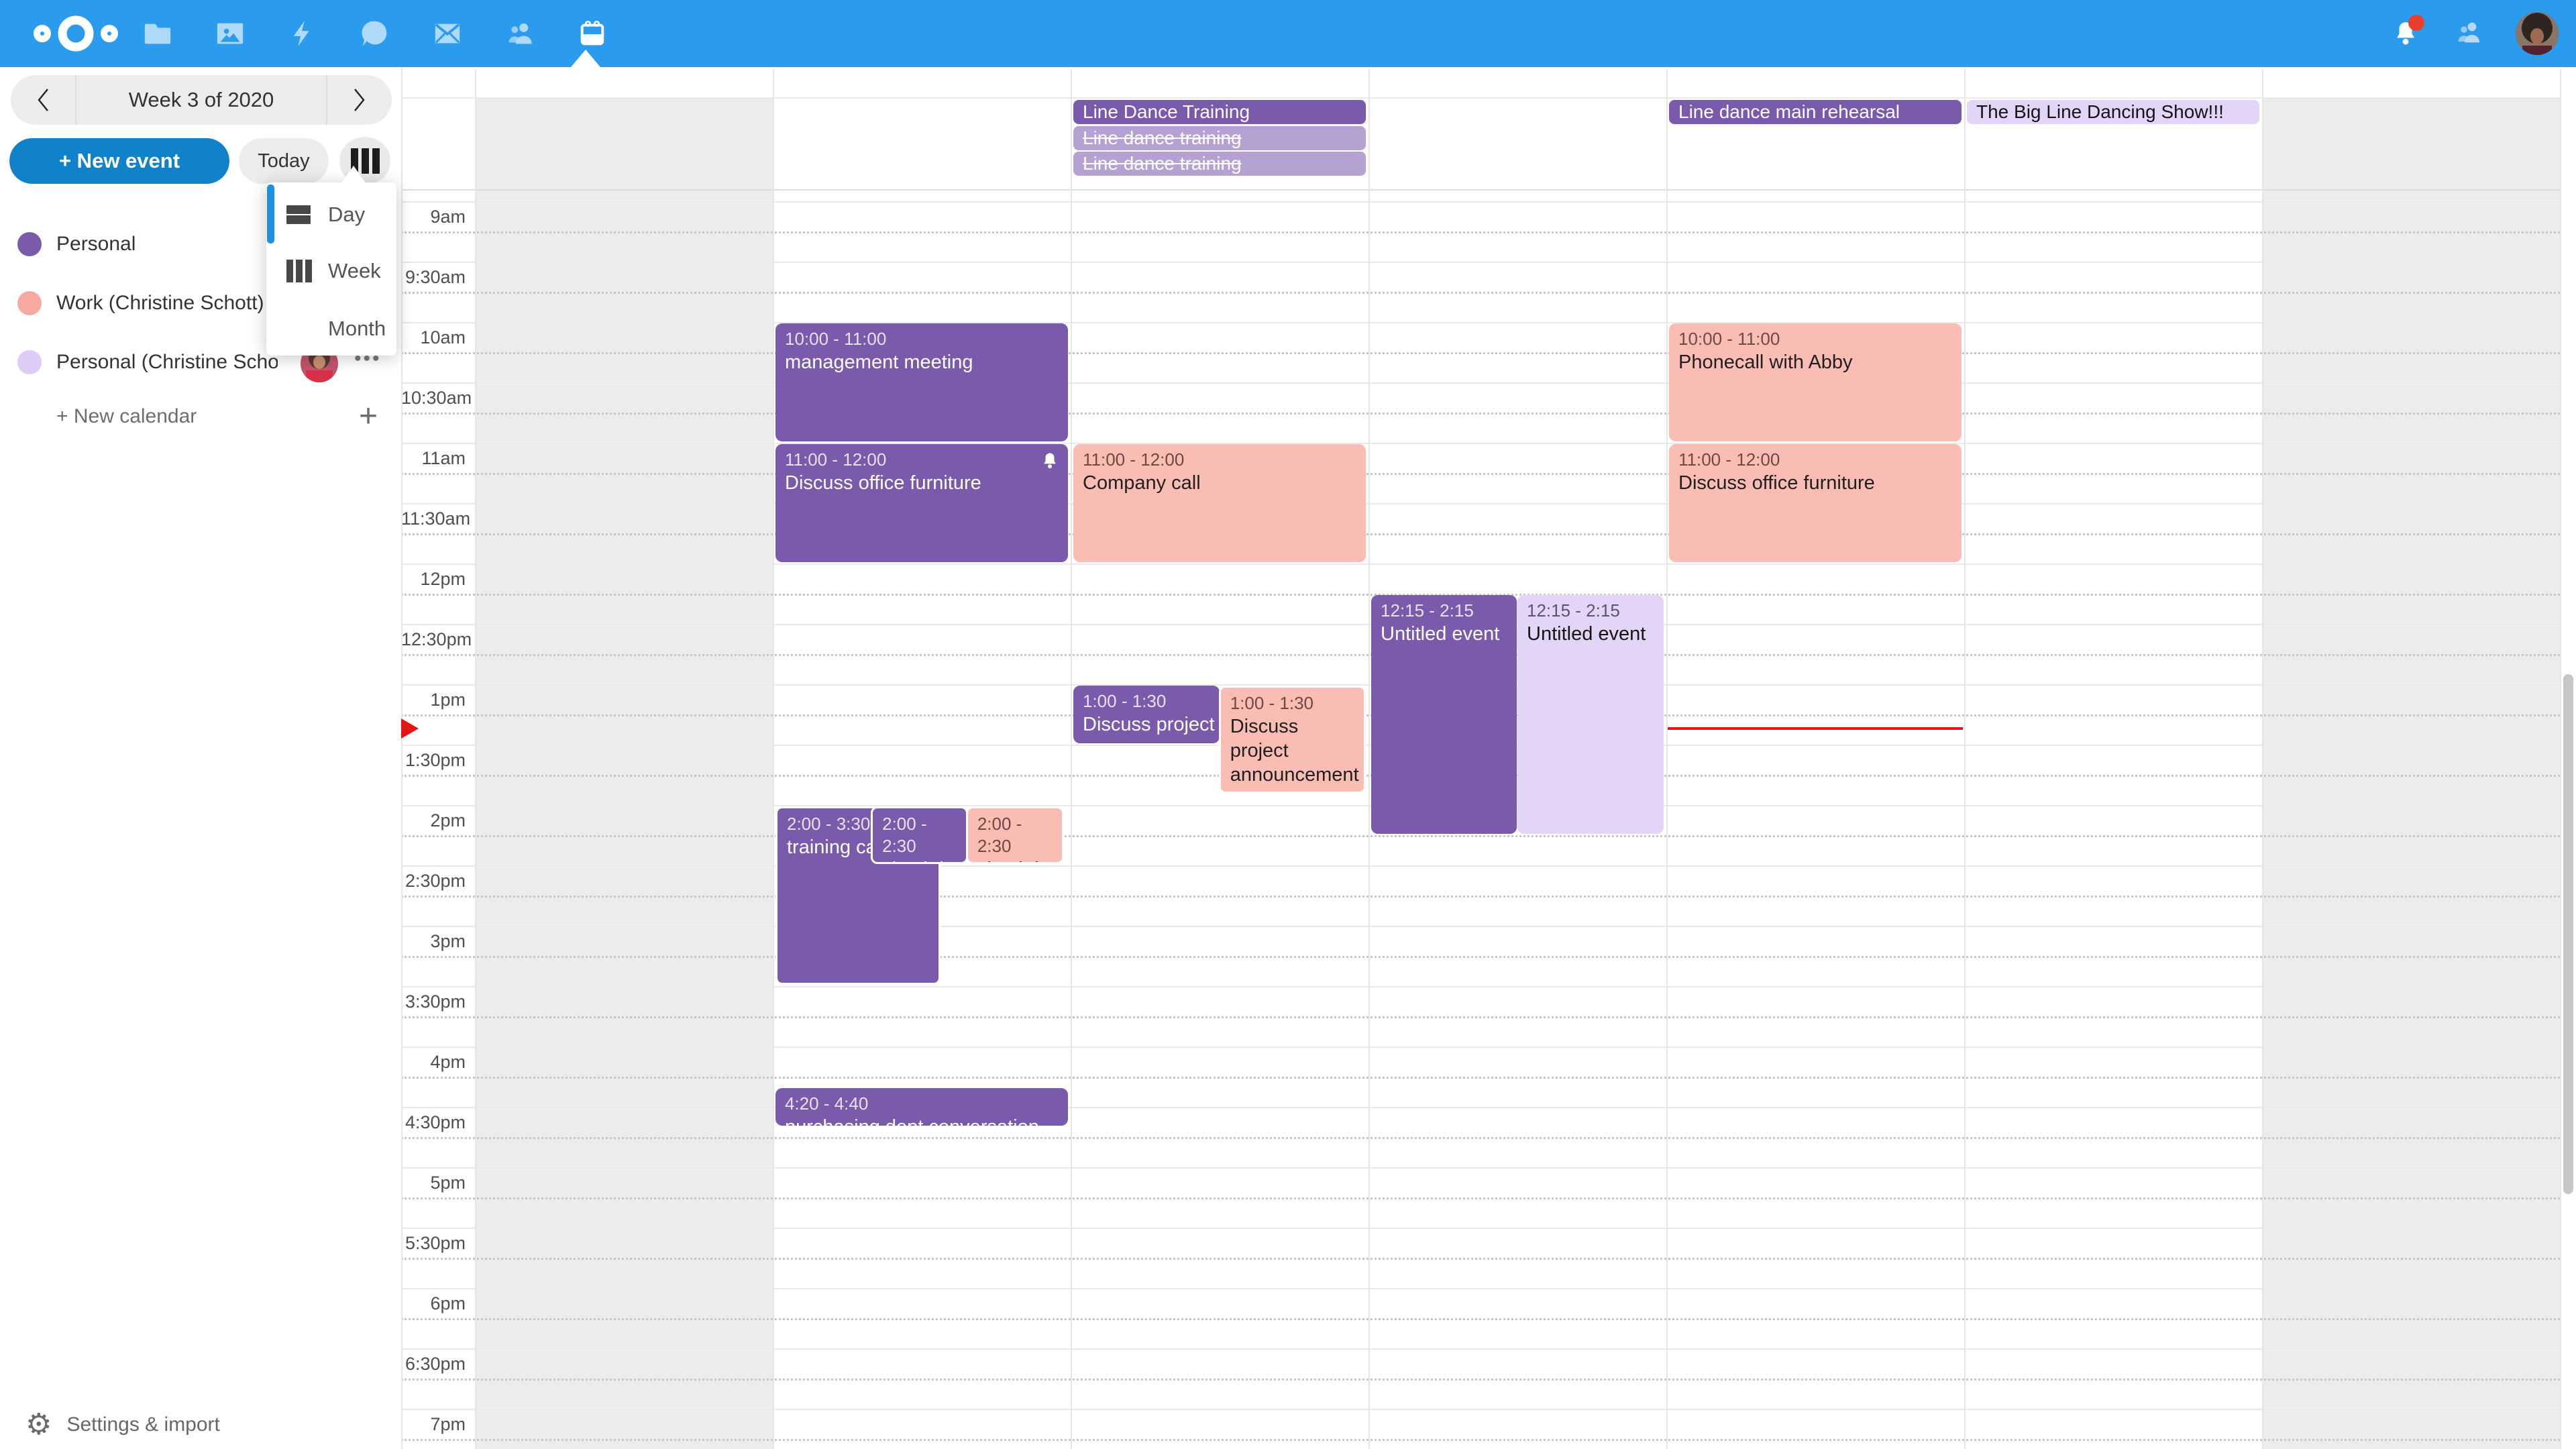 Image resolution: width=2576 pixels, height=1449 pixels. I want to click on user-avatar, so click(2537, 33).